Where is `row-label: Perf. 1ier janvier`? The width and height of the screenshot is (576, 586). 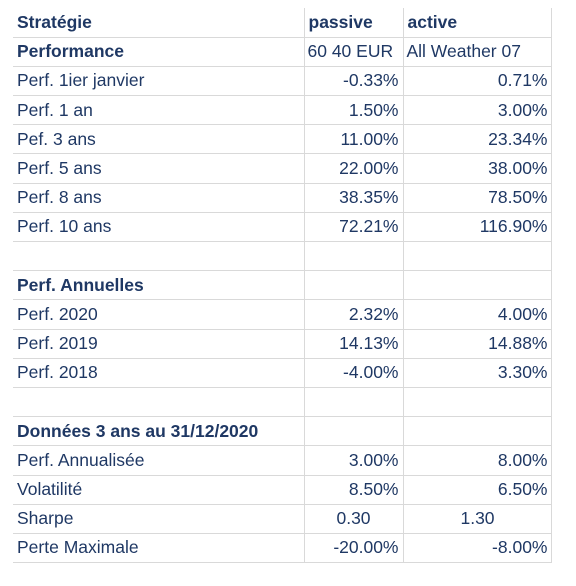
row-label: Perf. 1ier janvier is located at coordinates (158, 81).